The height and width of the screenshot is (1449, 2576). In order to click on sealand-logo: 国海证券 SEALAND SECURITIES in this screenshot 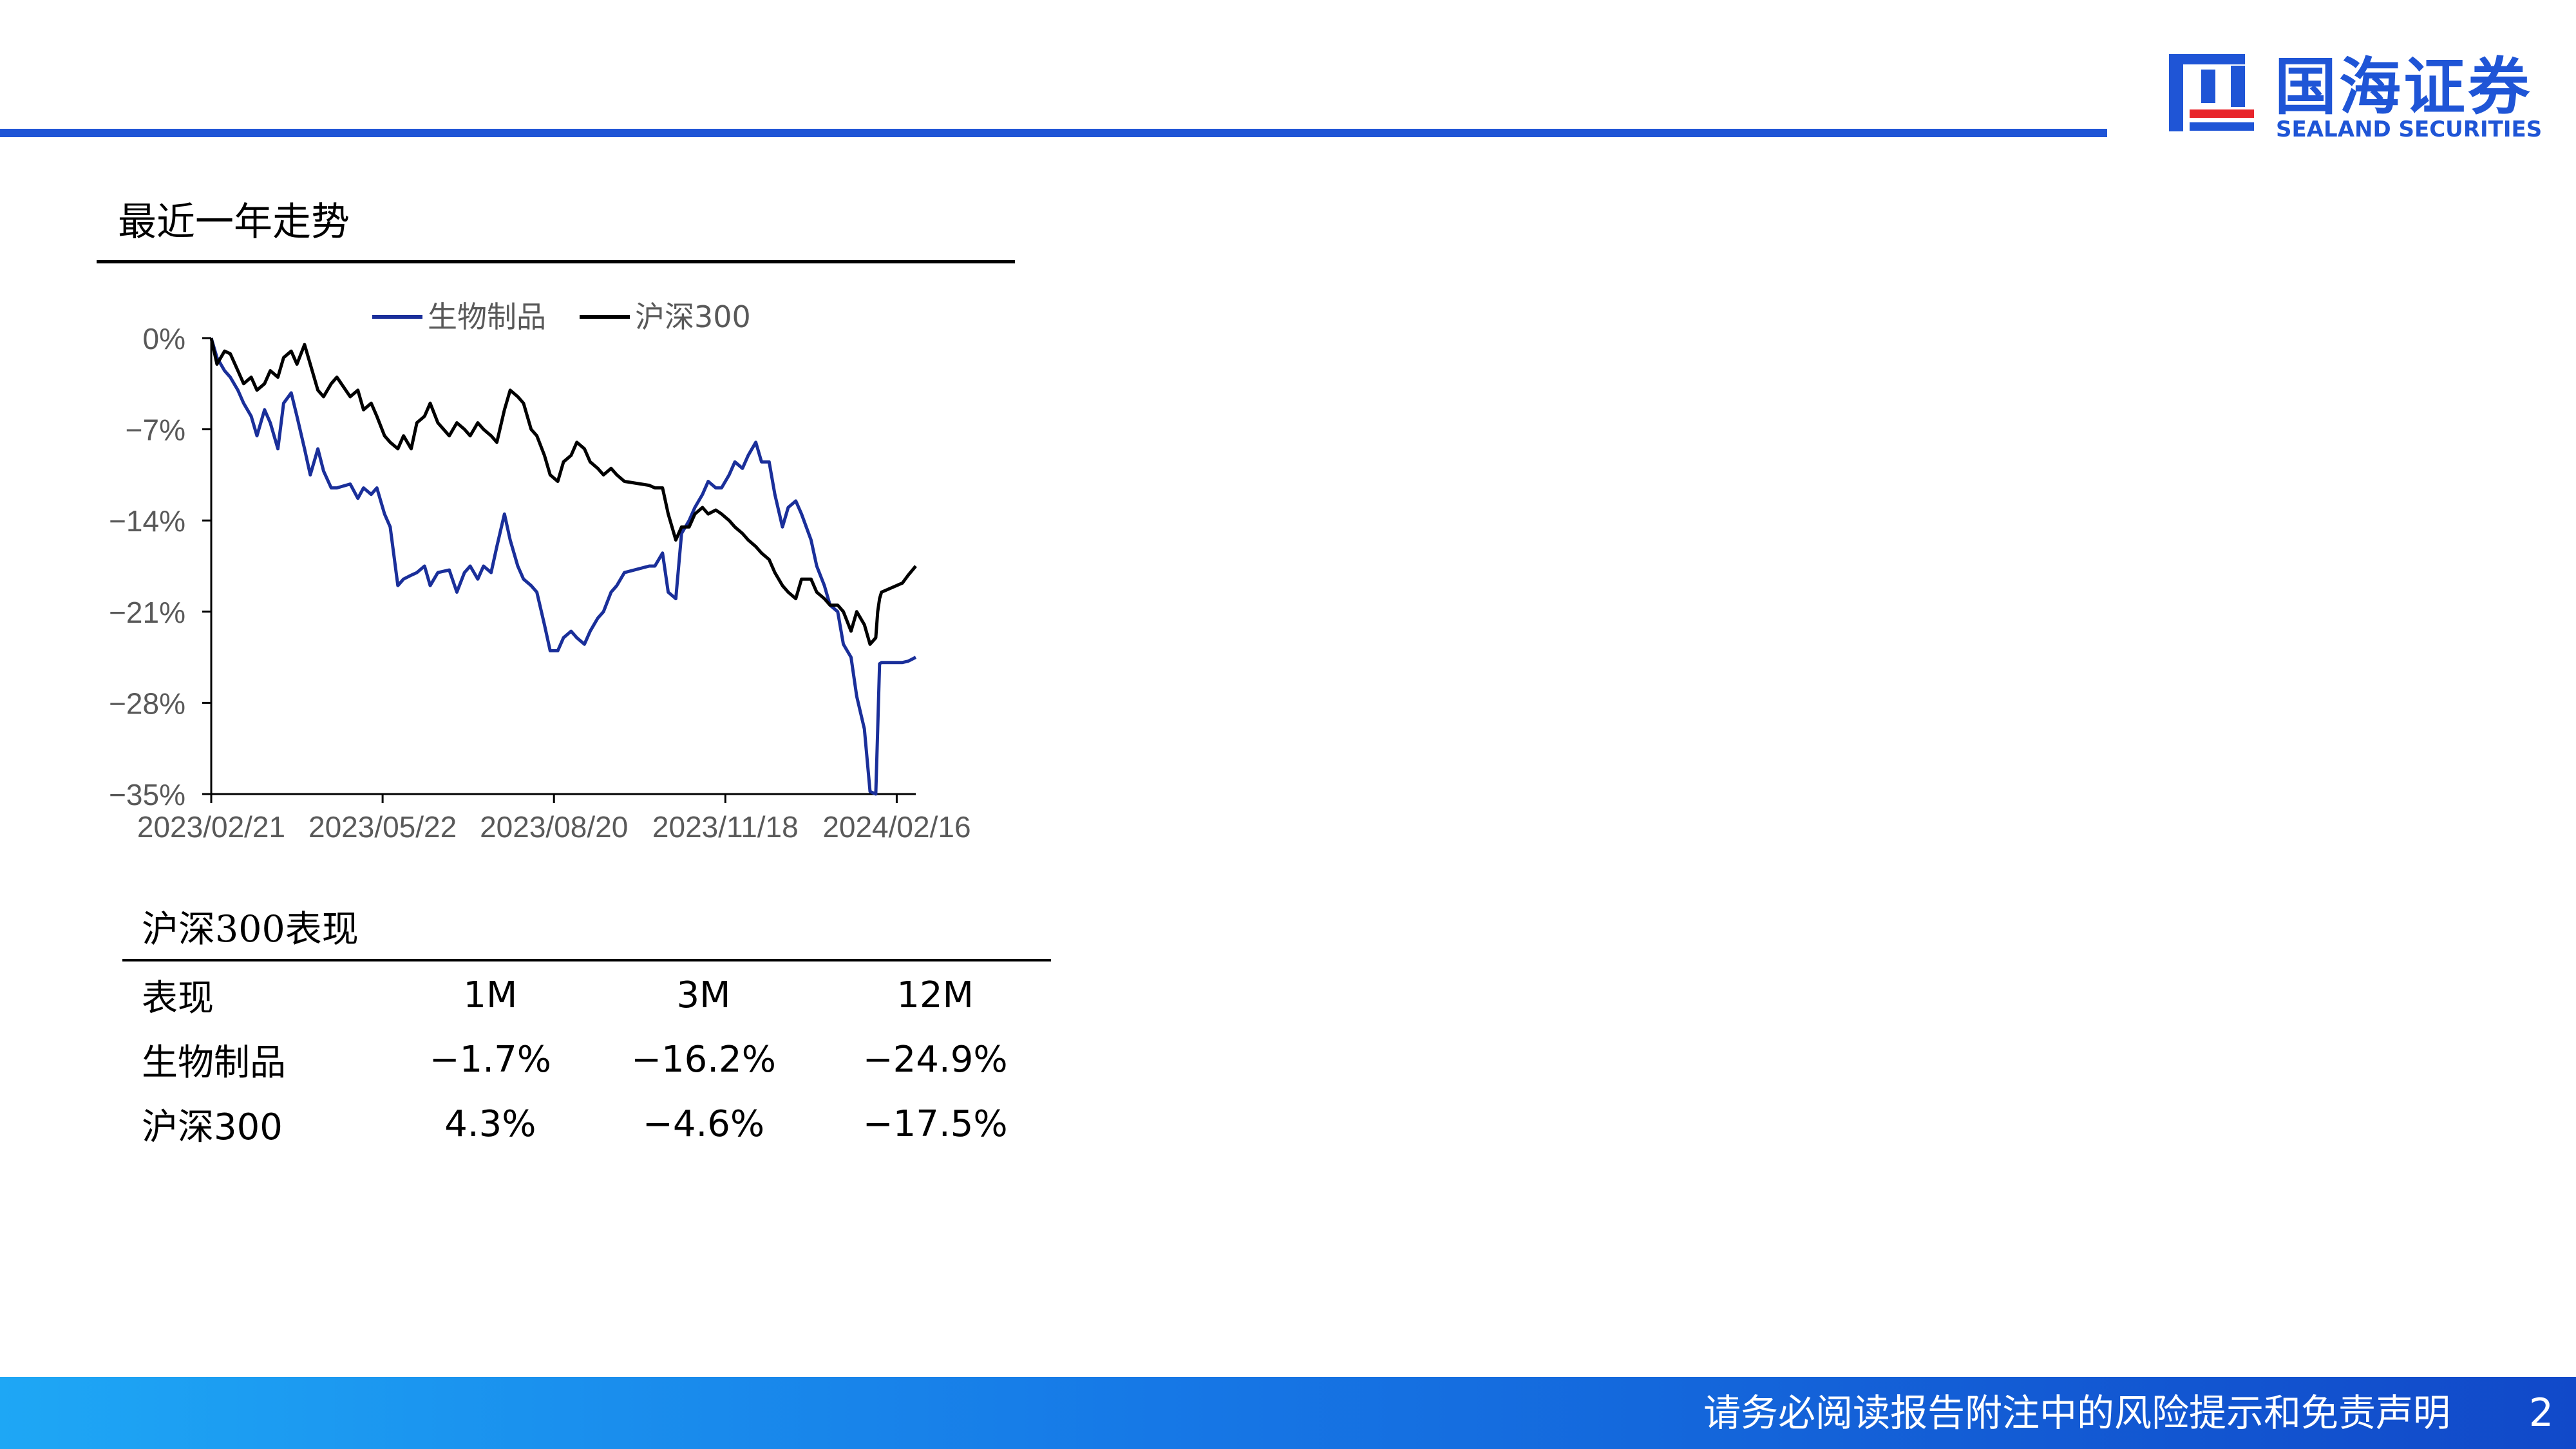, I will do `click(2353, 99)`.